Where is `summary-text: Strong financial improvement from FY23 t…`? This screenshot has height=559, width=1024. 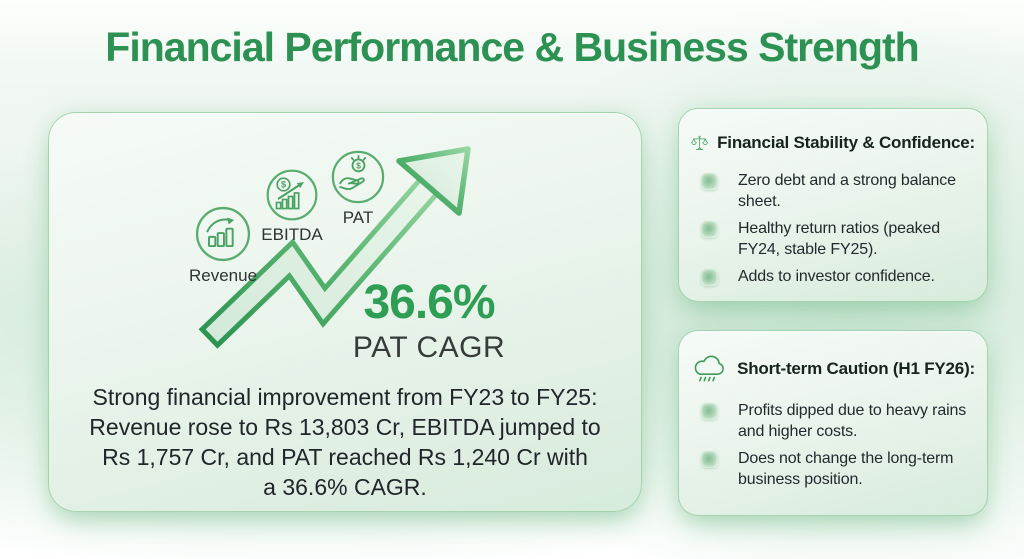 summary-text: Strong financial improvement from FY23 t… is located at coordinates (345, 442).